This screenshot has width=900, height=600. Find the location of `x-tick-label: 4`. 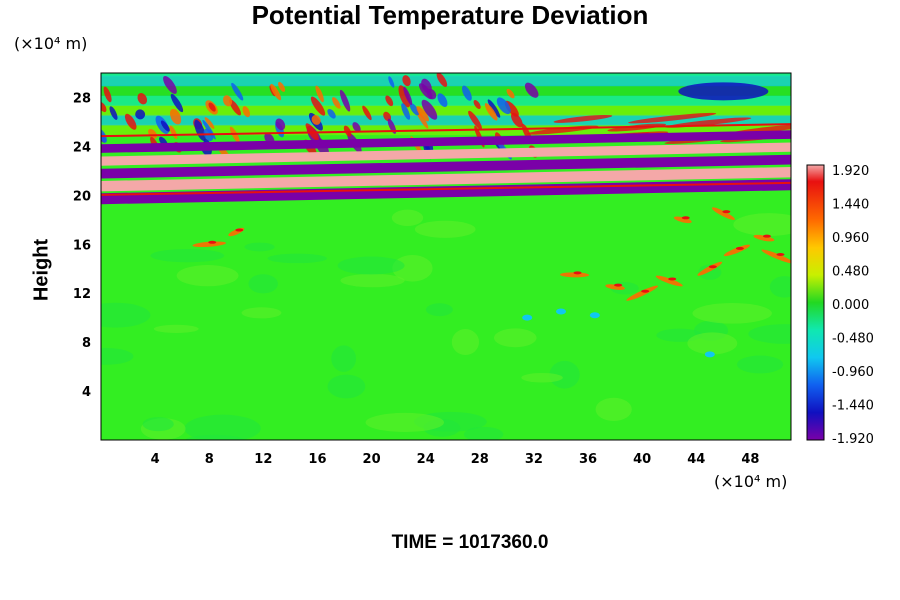

x-tick-label: 4 is located at coordinates (155, 459).